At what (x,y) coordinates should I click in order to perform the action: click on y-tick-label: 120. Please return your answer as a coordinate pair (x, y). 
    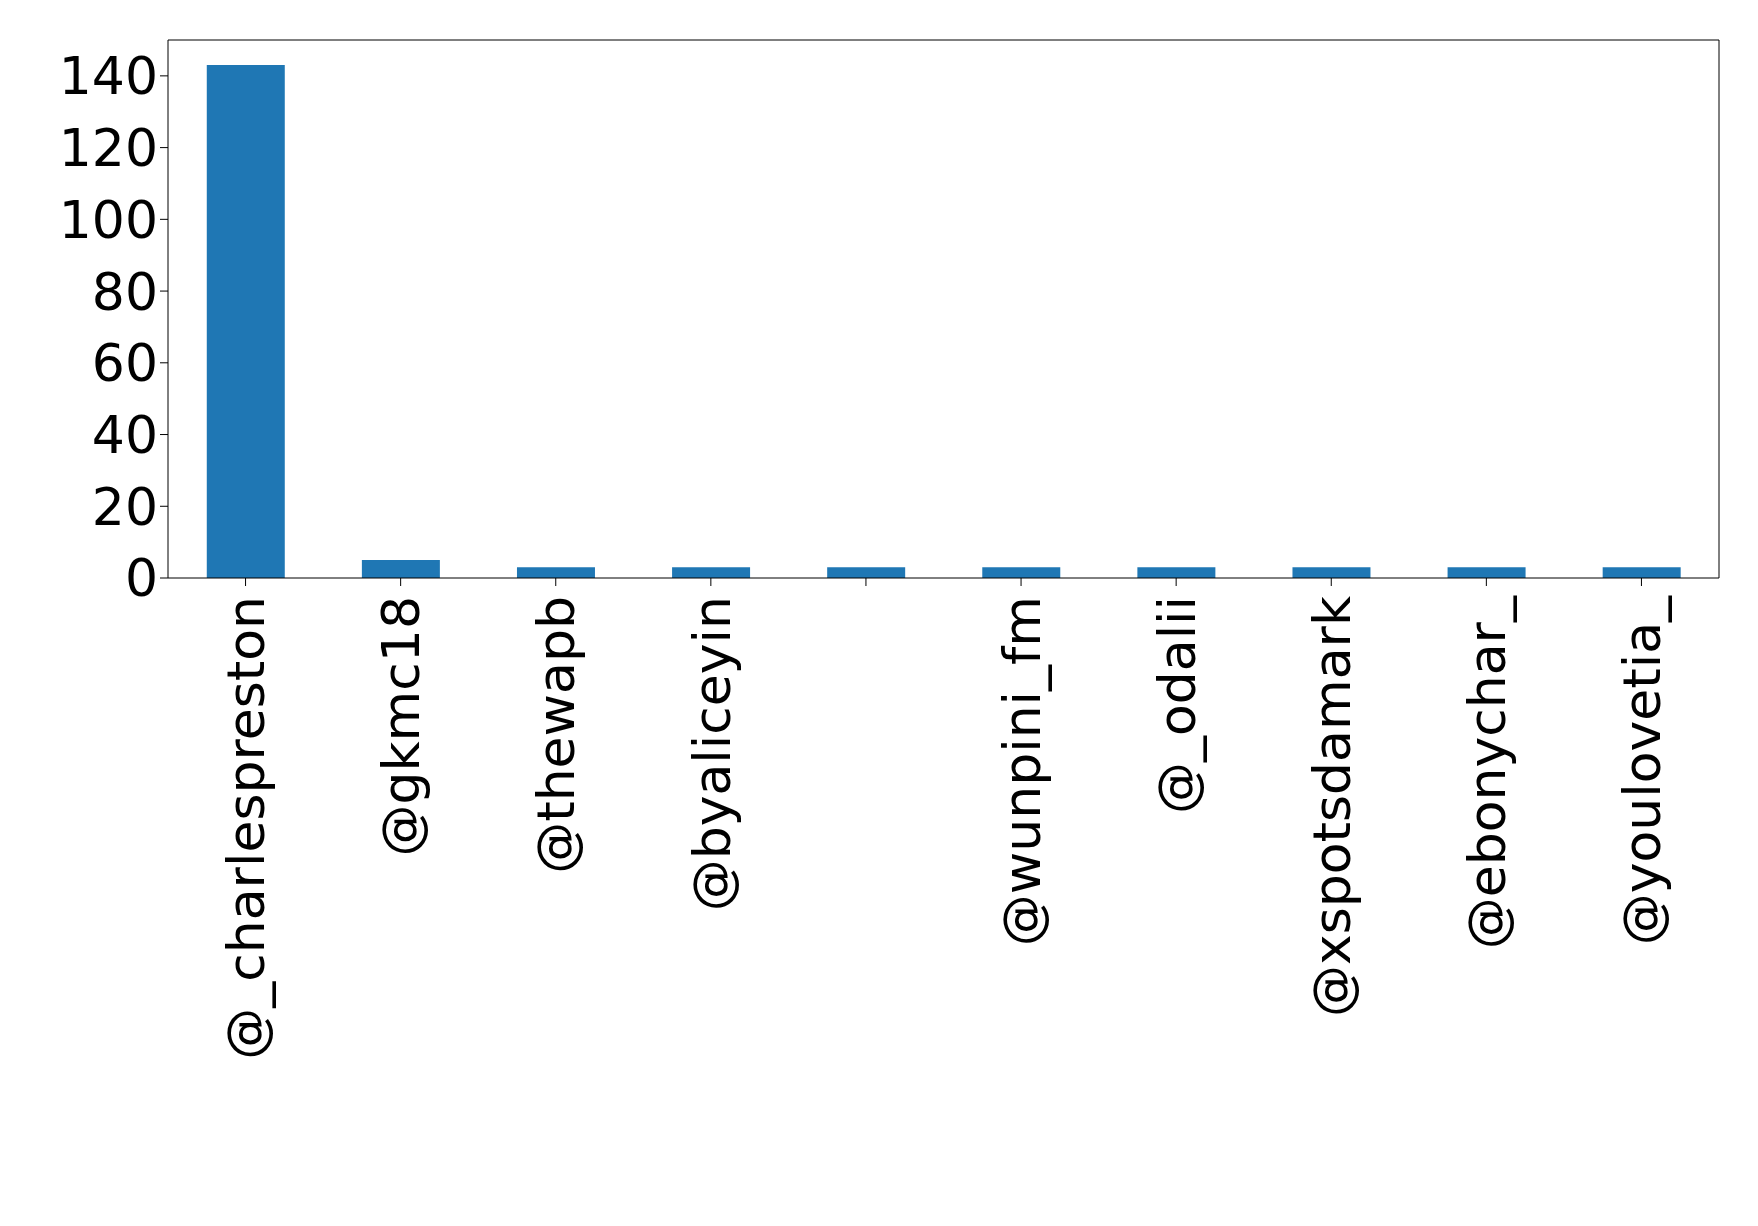
    Looking at the image, I should click on (108, 148).